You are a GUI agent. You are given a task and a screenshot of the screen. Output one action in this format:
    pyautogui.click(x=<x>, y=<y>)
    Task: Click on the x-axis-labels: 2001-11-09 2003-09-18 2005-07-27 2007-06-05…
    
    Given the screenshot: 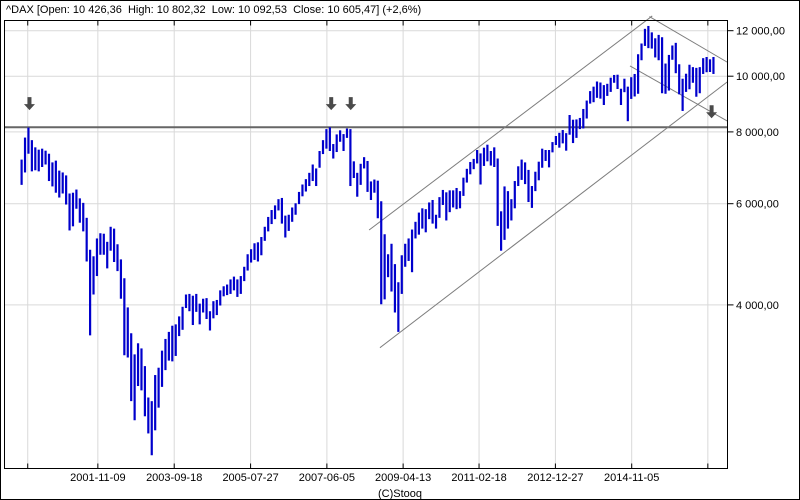 What is the action you would take?
    pyautogui.click(x=364, y=478)
    